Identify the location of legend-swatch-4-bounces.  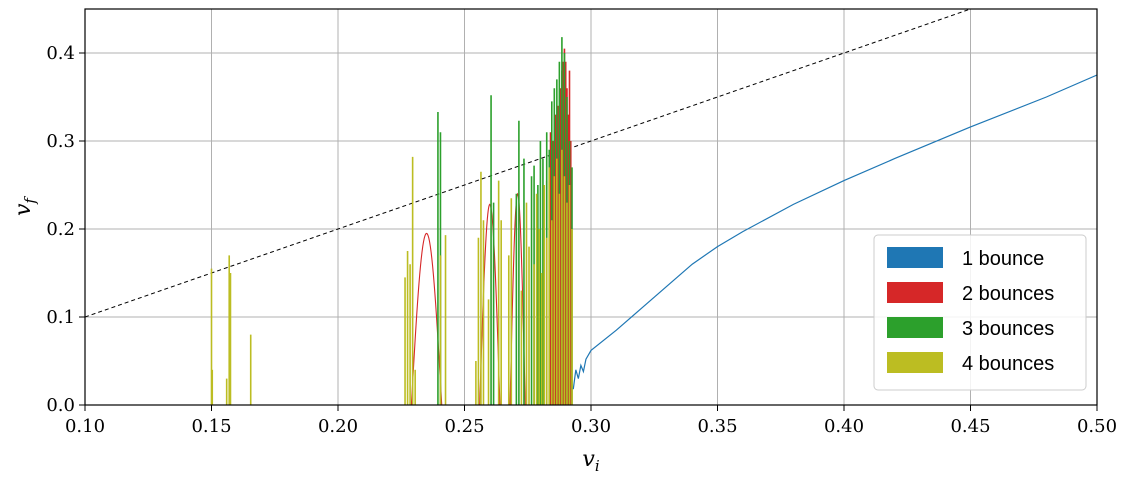
(915, 362).